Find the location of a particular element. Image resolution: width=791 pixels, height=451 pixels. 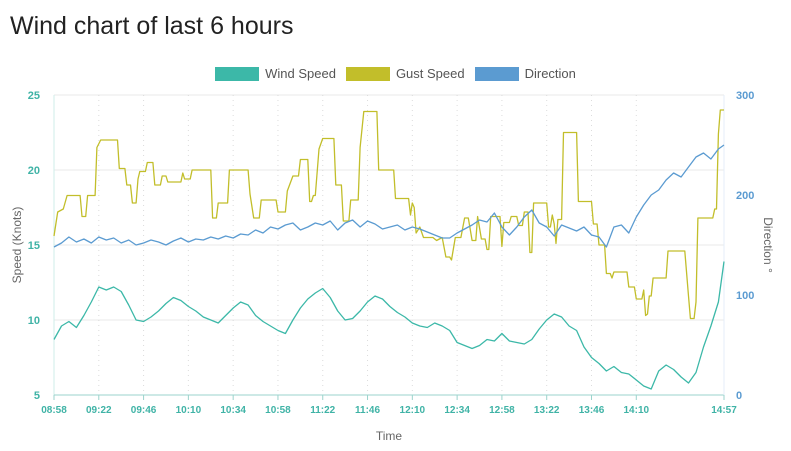

legend-swatch-gust-speed is located at coordinates (367, 73).